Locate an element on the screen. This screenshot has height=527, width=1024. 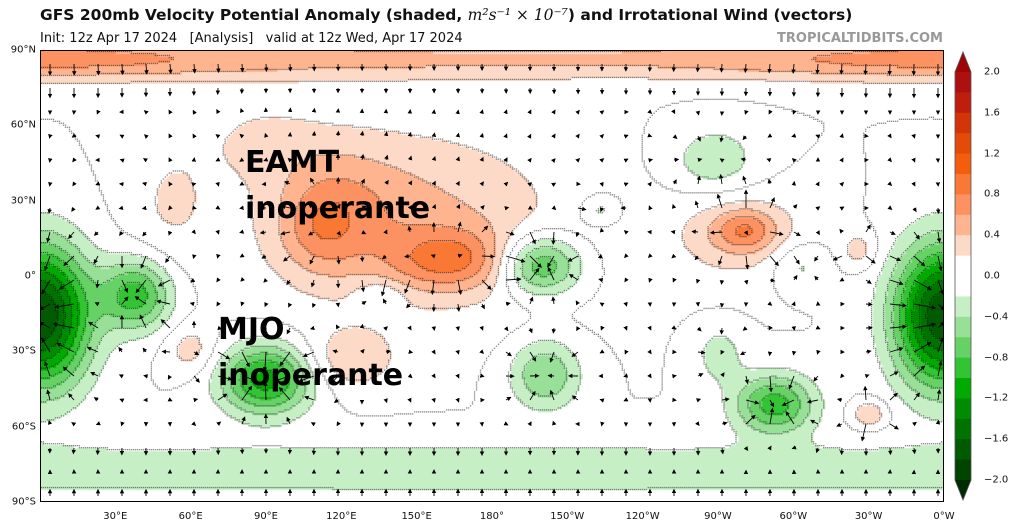
title-units: m²s⁻¹ × 10⁻⁷ is located at coordinates (517, 15).